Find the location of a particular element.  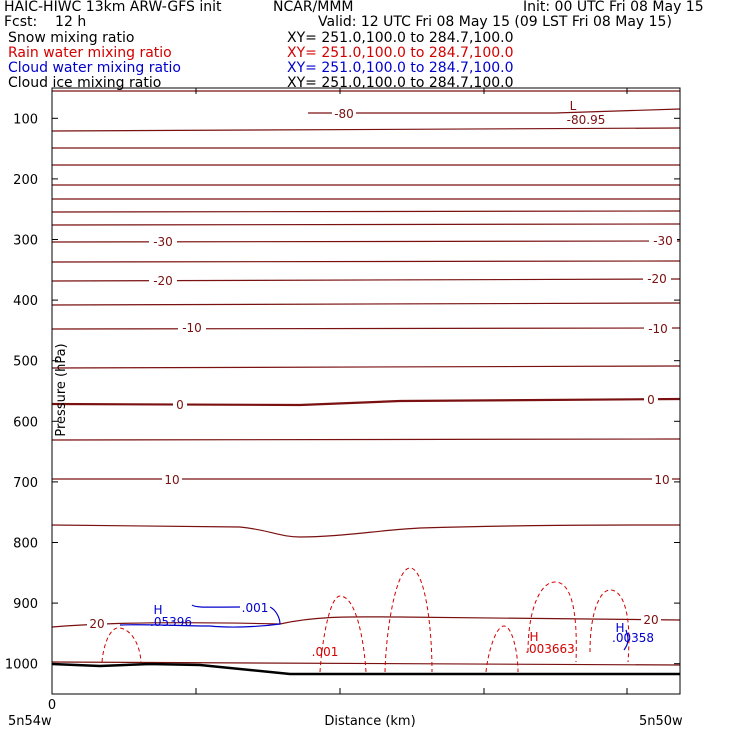

cloud-water-contour-label: .001 is located at coordinates (255, 608).